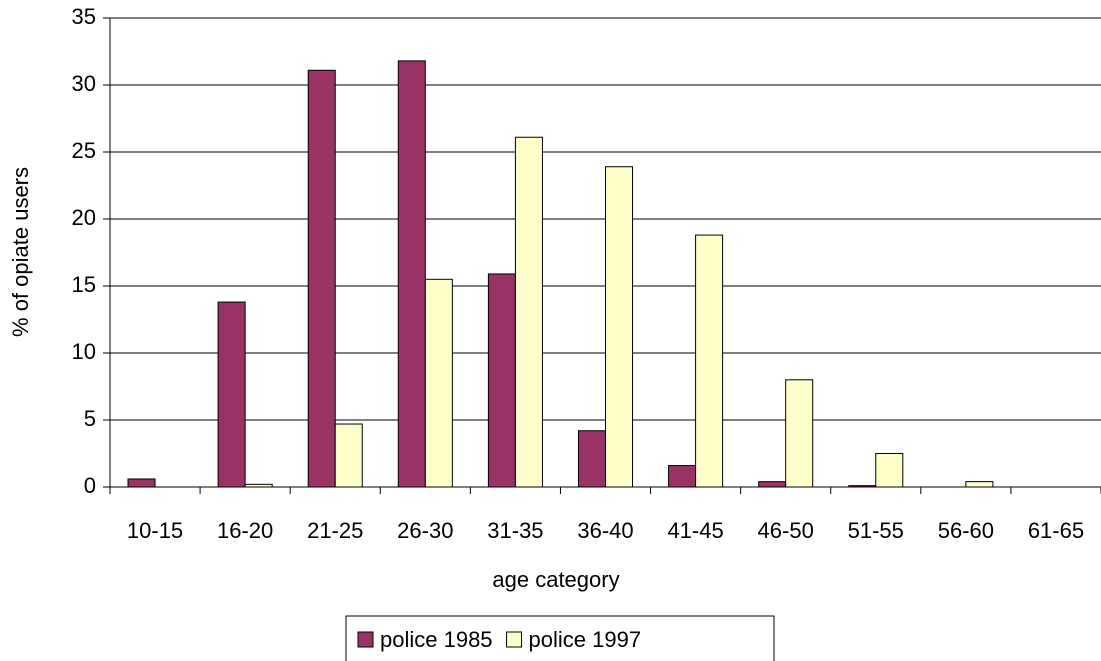 Image resolution: width=1101 pixels, height=661 pixels. Describe the element at coordinates (84, 83) in the screenshot. I see `y-tick-label: 30` at that location.